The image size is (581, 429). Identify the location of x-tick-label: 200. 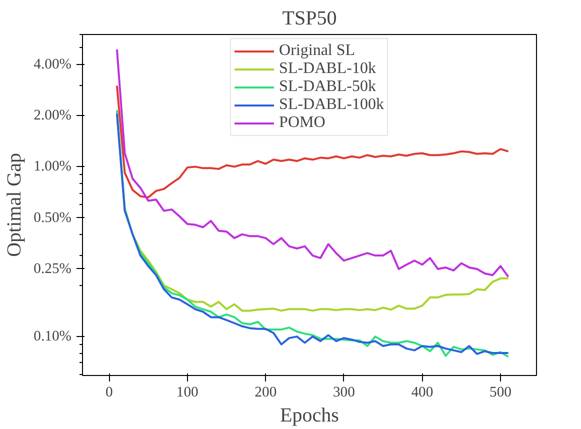
(265, 392).